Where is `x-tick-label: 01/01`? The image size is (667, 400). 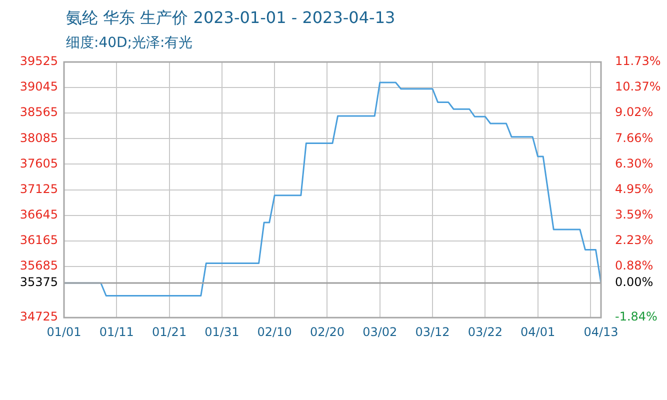
x-tick-label: 01/01 is located at coordinates (64, 331).